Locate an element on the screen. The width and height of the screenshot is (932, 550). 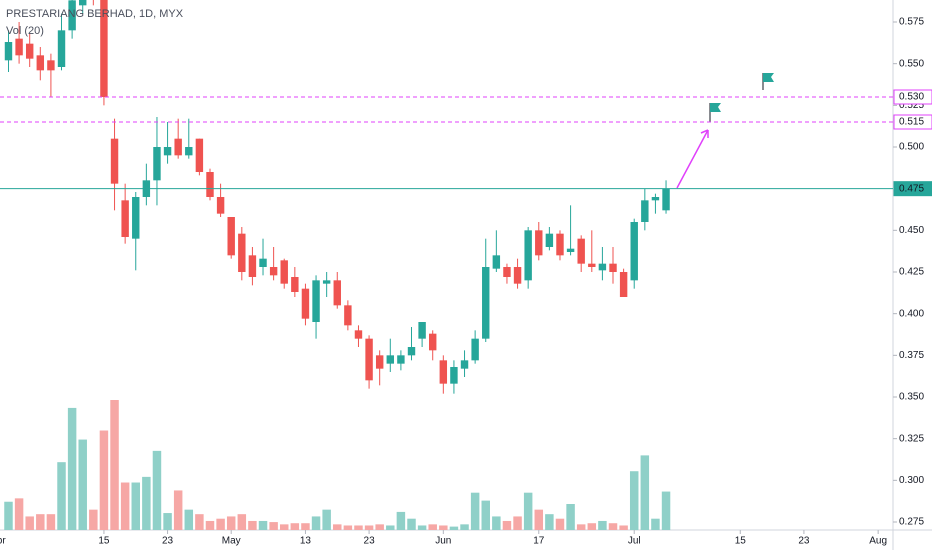
y-tick-label: 0.550 is located at coordinates (911, 63).